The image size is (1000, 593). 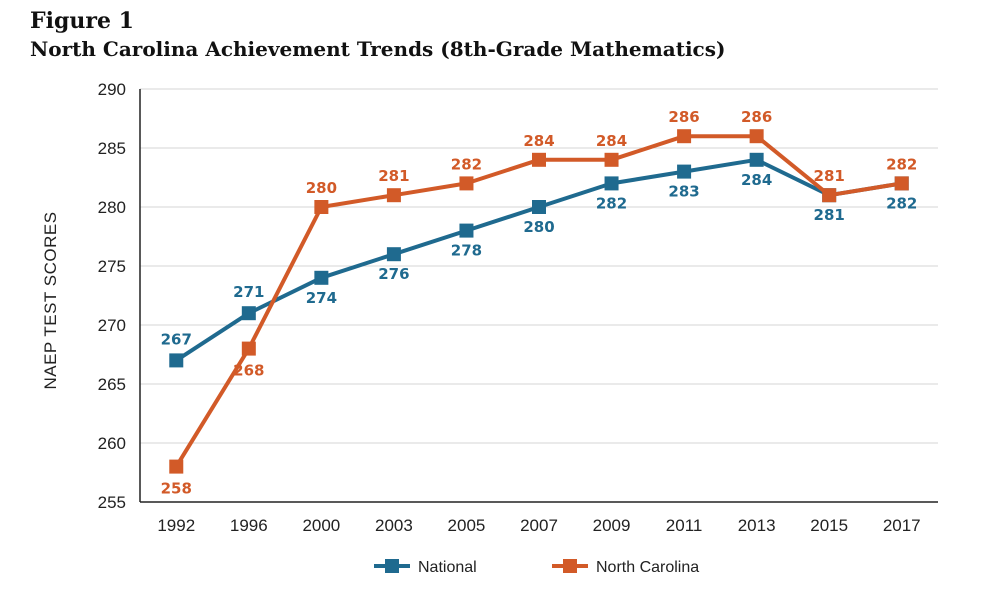 I want to click on legend-label-national: National, so click(x=447, y=567).